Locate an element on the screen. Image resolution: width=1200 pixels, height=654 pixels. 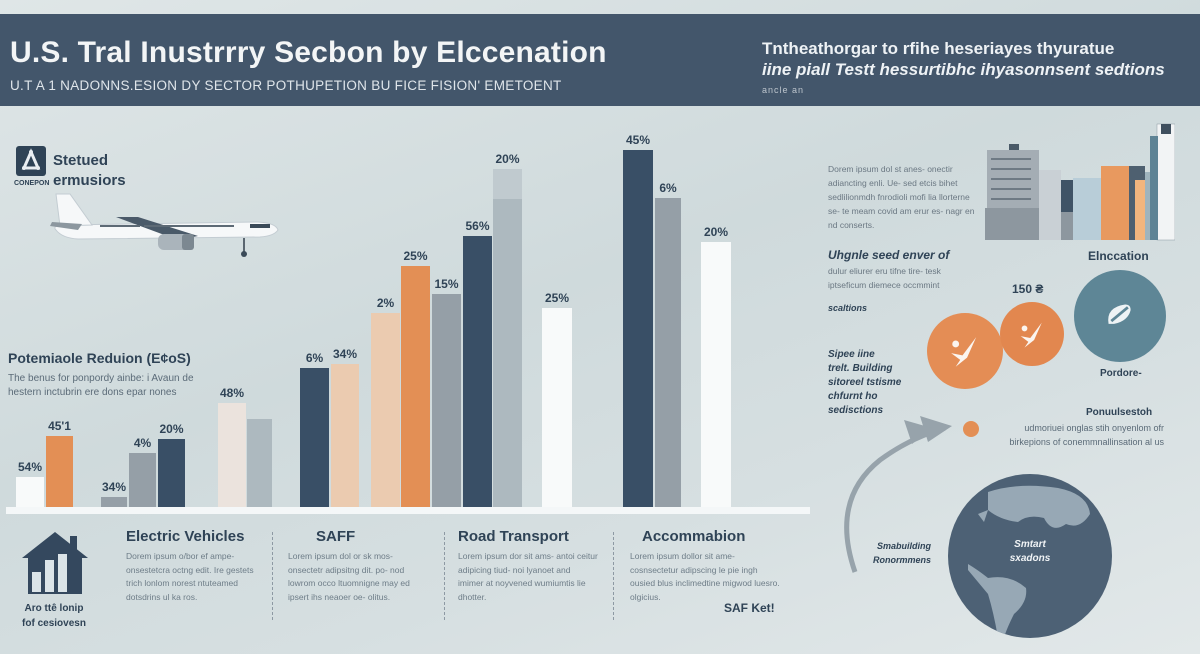
plane-circle-small is located at coordinates (1032, 334).